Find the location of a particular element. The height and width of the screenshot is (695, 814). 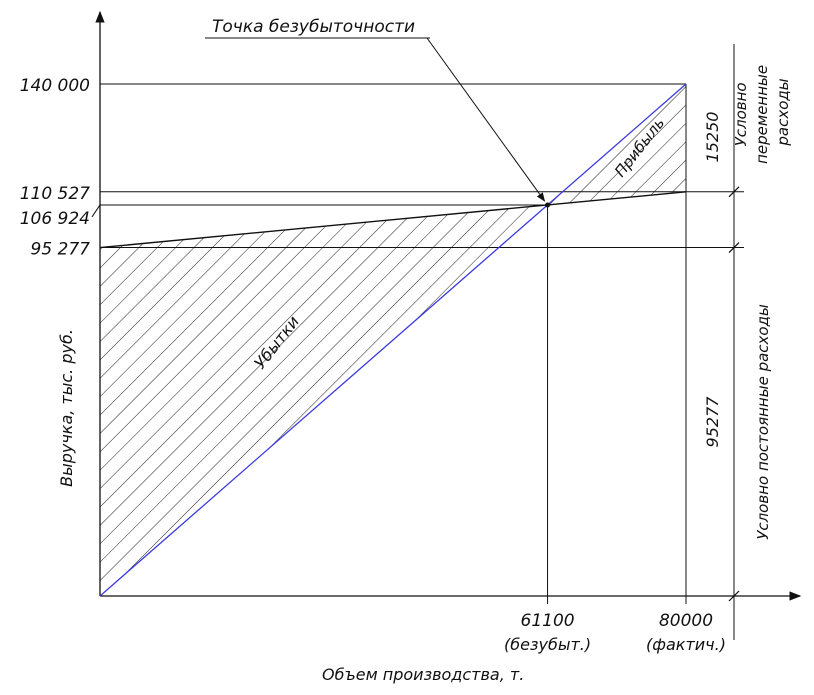

x-tick-label: 61100 is located at coordinates (548, 621).